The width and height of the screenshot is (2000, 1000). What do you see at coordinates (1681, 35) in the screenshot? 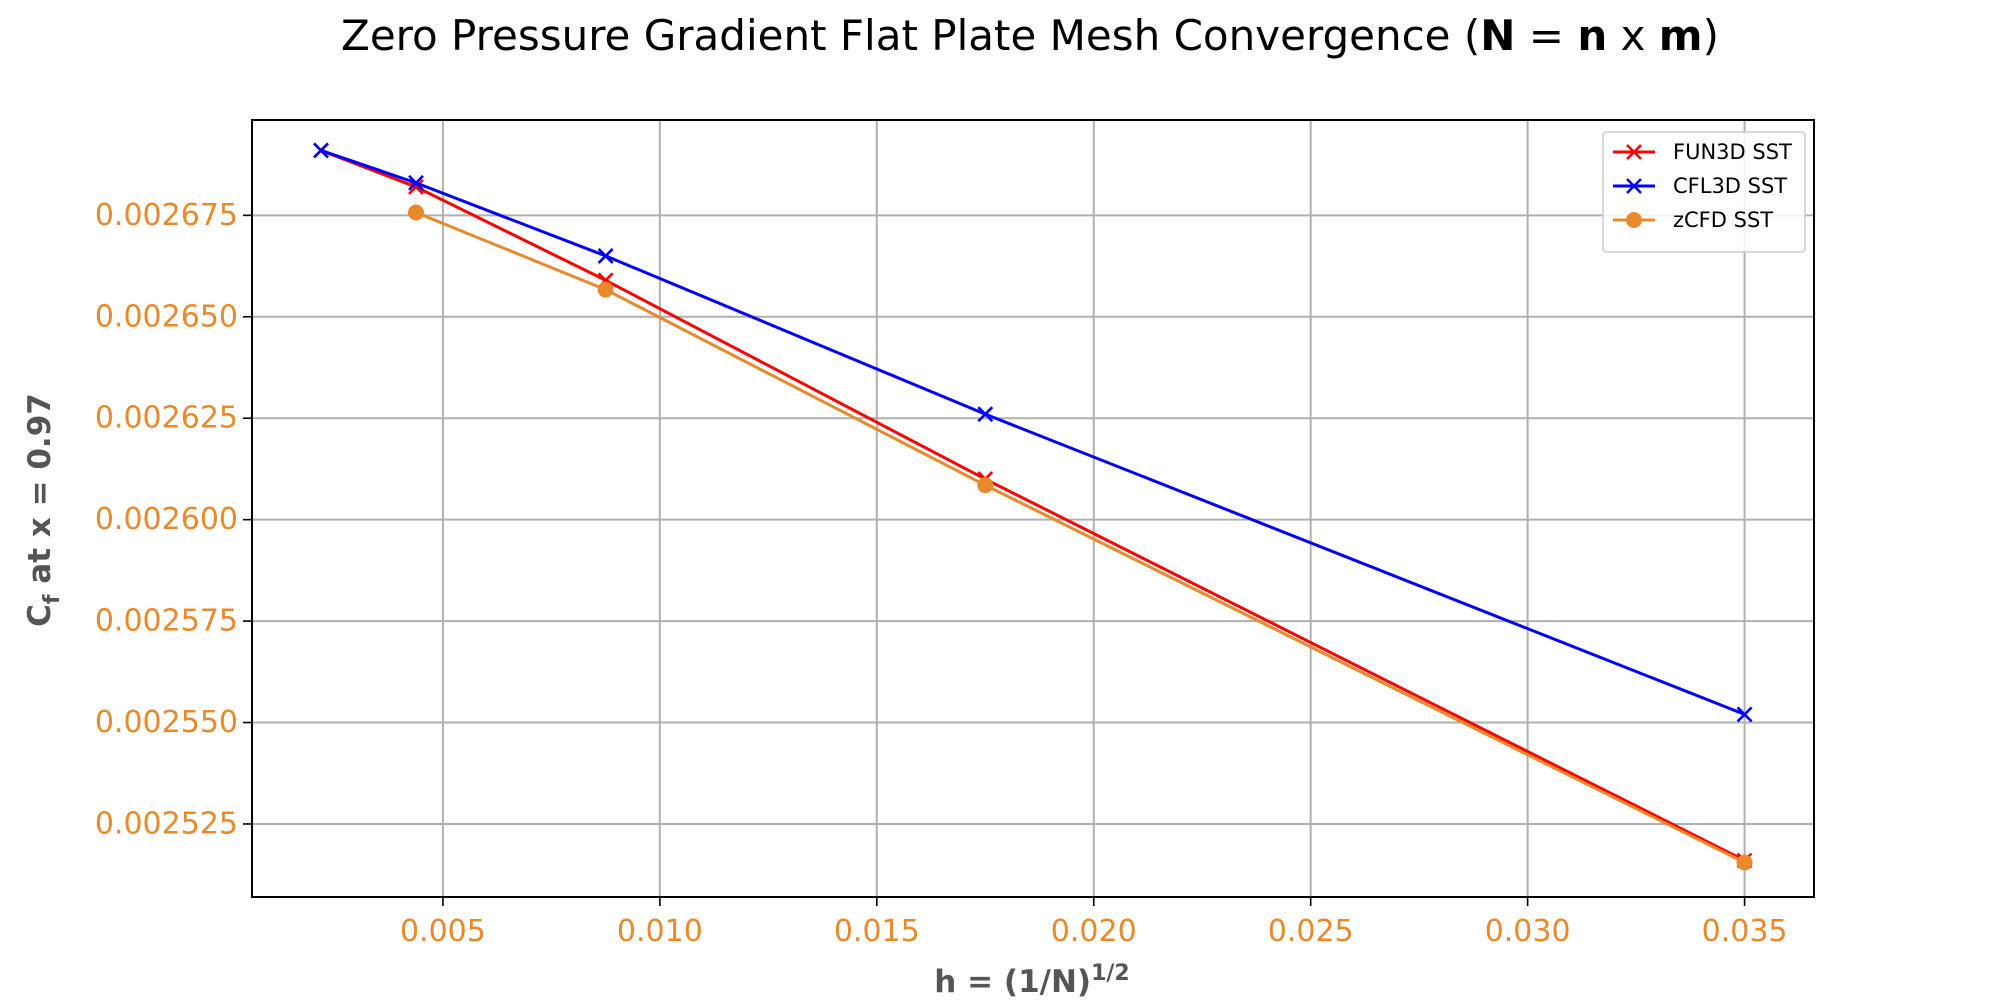
I see `chart-title-m: m` at bounding box center [1681, 35].